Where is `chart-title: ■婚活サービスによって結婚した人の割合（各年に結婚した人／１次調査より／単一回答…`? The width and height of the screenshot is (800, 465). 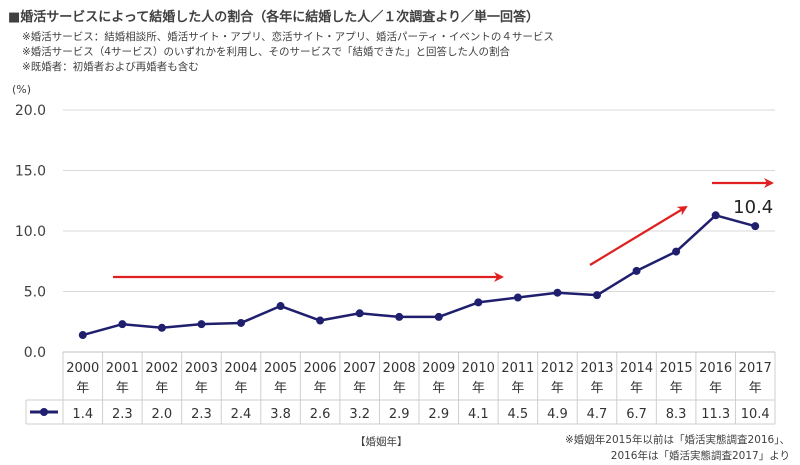 chart-title: ■婚活サービスによって結婚した人の割合（各年に結婚した人／１次調査より／単一回答… is located at coordinates (273, 17).